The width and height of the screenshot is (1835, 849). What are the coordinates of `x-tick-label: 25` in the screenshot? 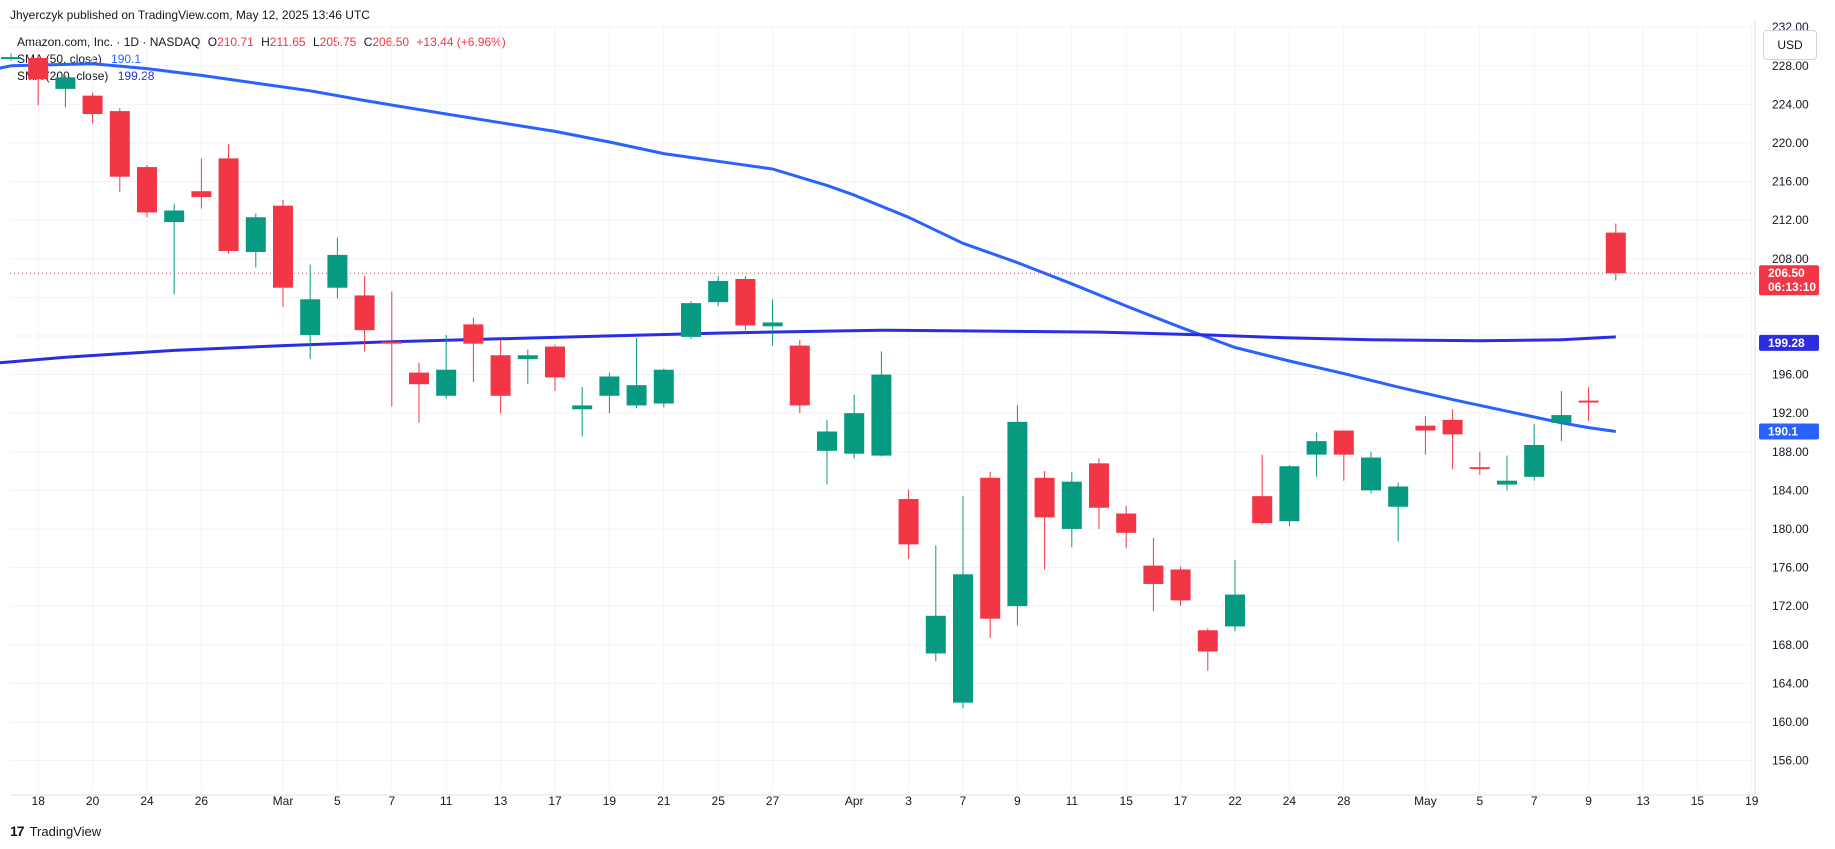 It's located at (719, 801).